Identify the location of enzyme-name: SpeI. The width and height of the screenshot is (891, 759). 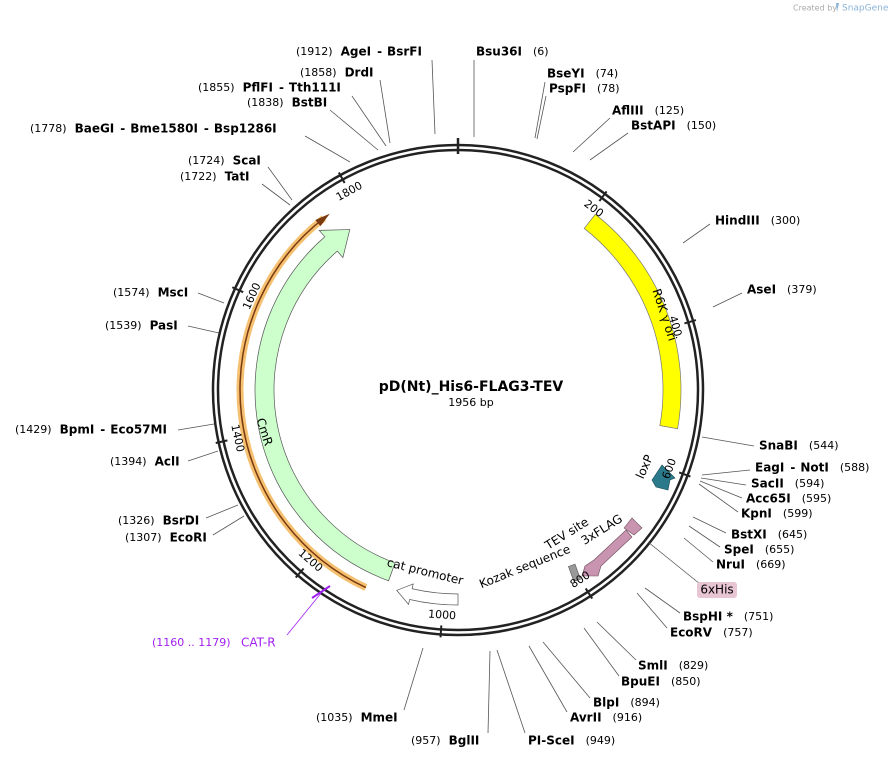
(739, 550).